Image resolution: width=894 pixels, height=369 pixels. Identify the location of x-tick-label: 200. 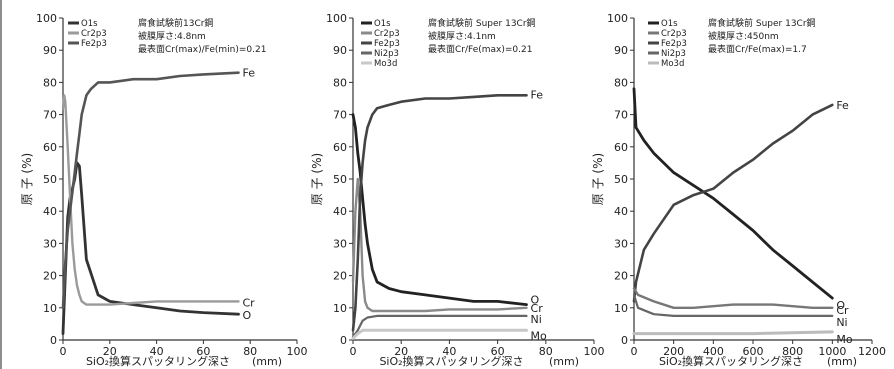
(673, 351).